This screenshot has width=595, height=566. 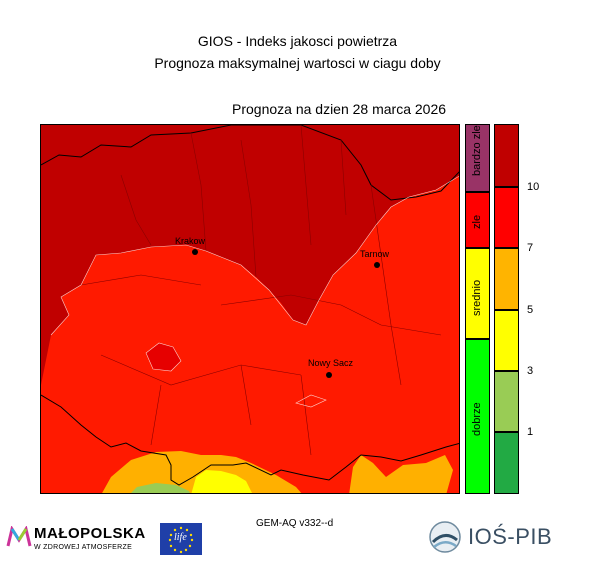 I want to click on legend-cat-label-moderate: srednio, so click(x=477, y=297).